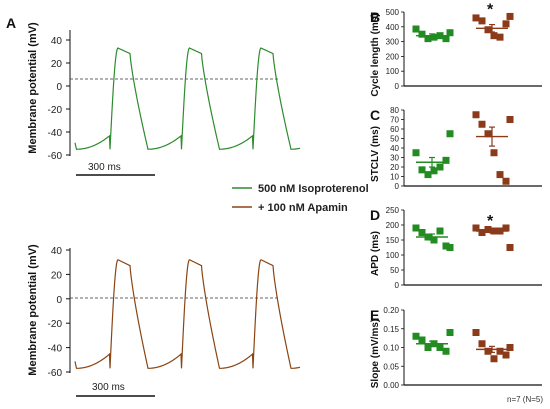 The image size is (550, 409). Describe the element at coordinates (303, 208) in the screenshot. I see `legend-label-apamin: + 100 nM Apamin` at that location.